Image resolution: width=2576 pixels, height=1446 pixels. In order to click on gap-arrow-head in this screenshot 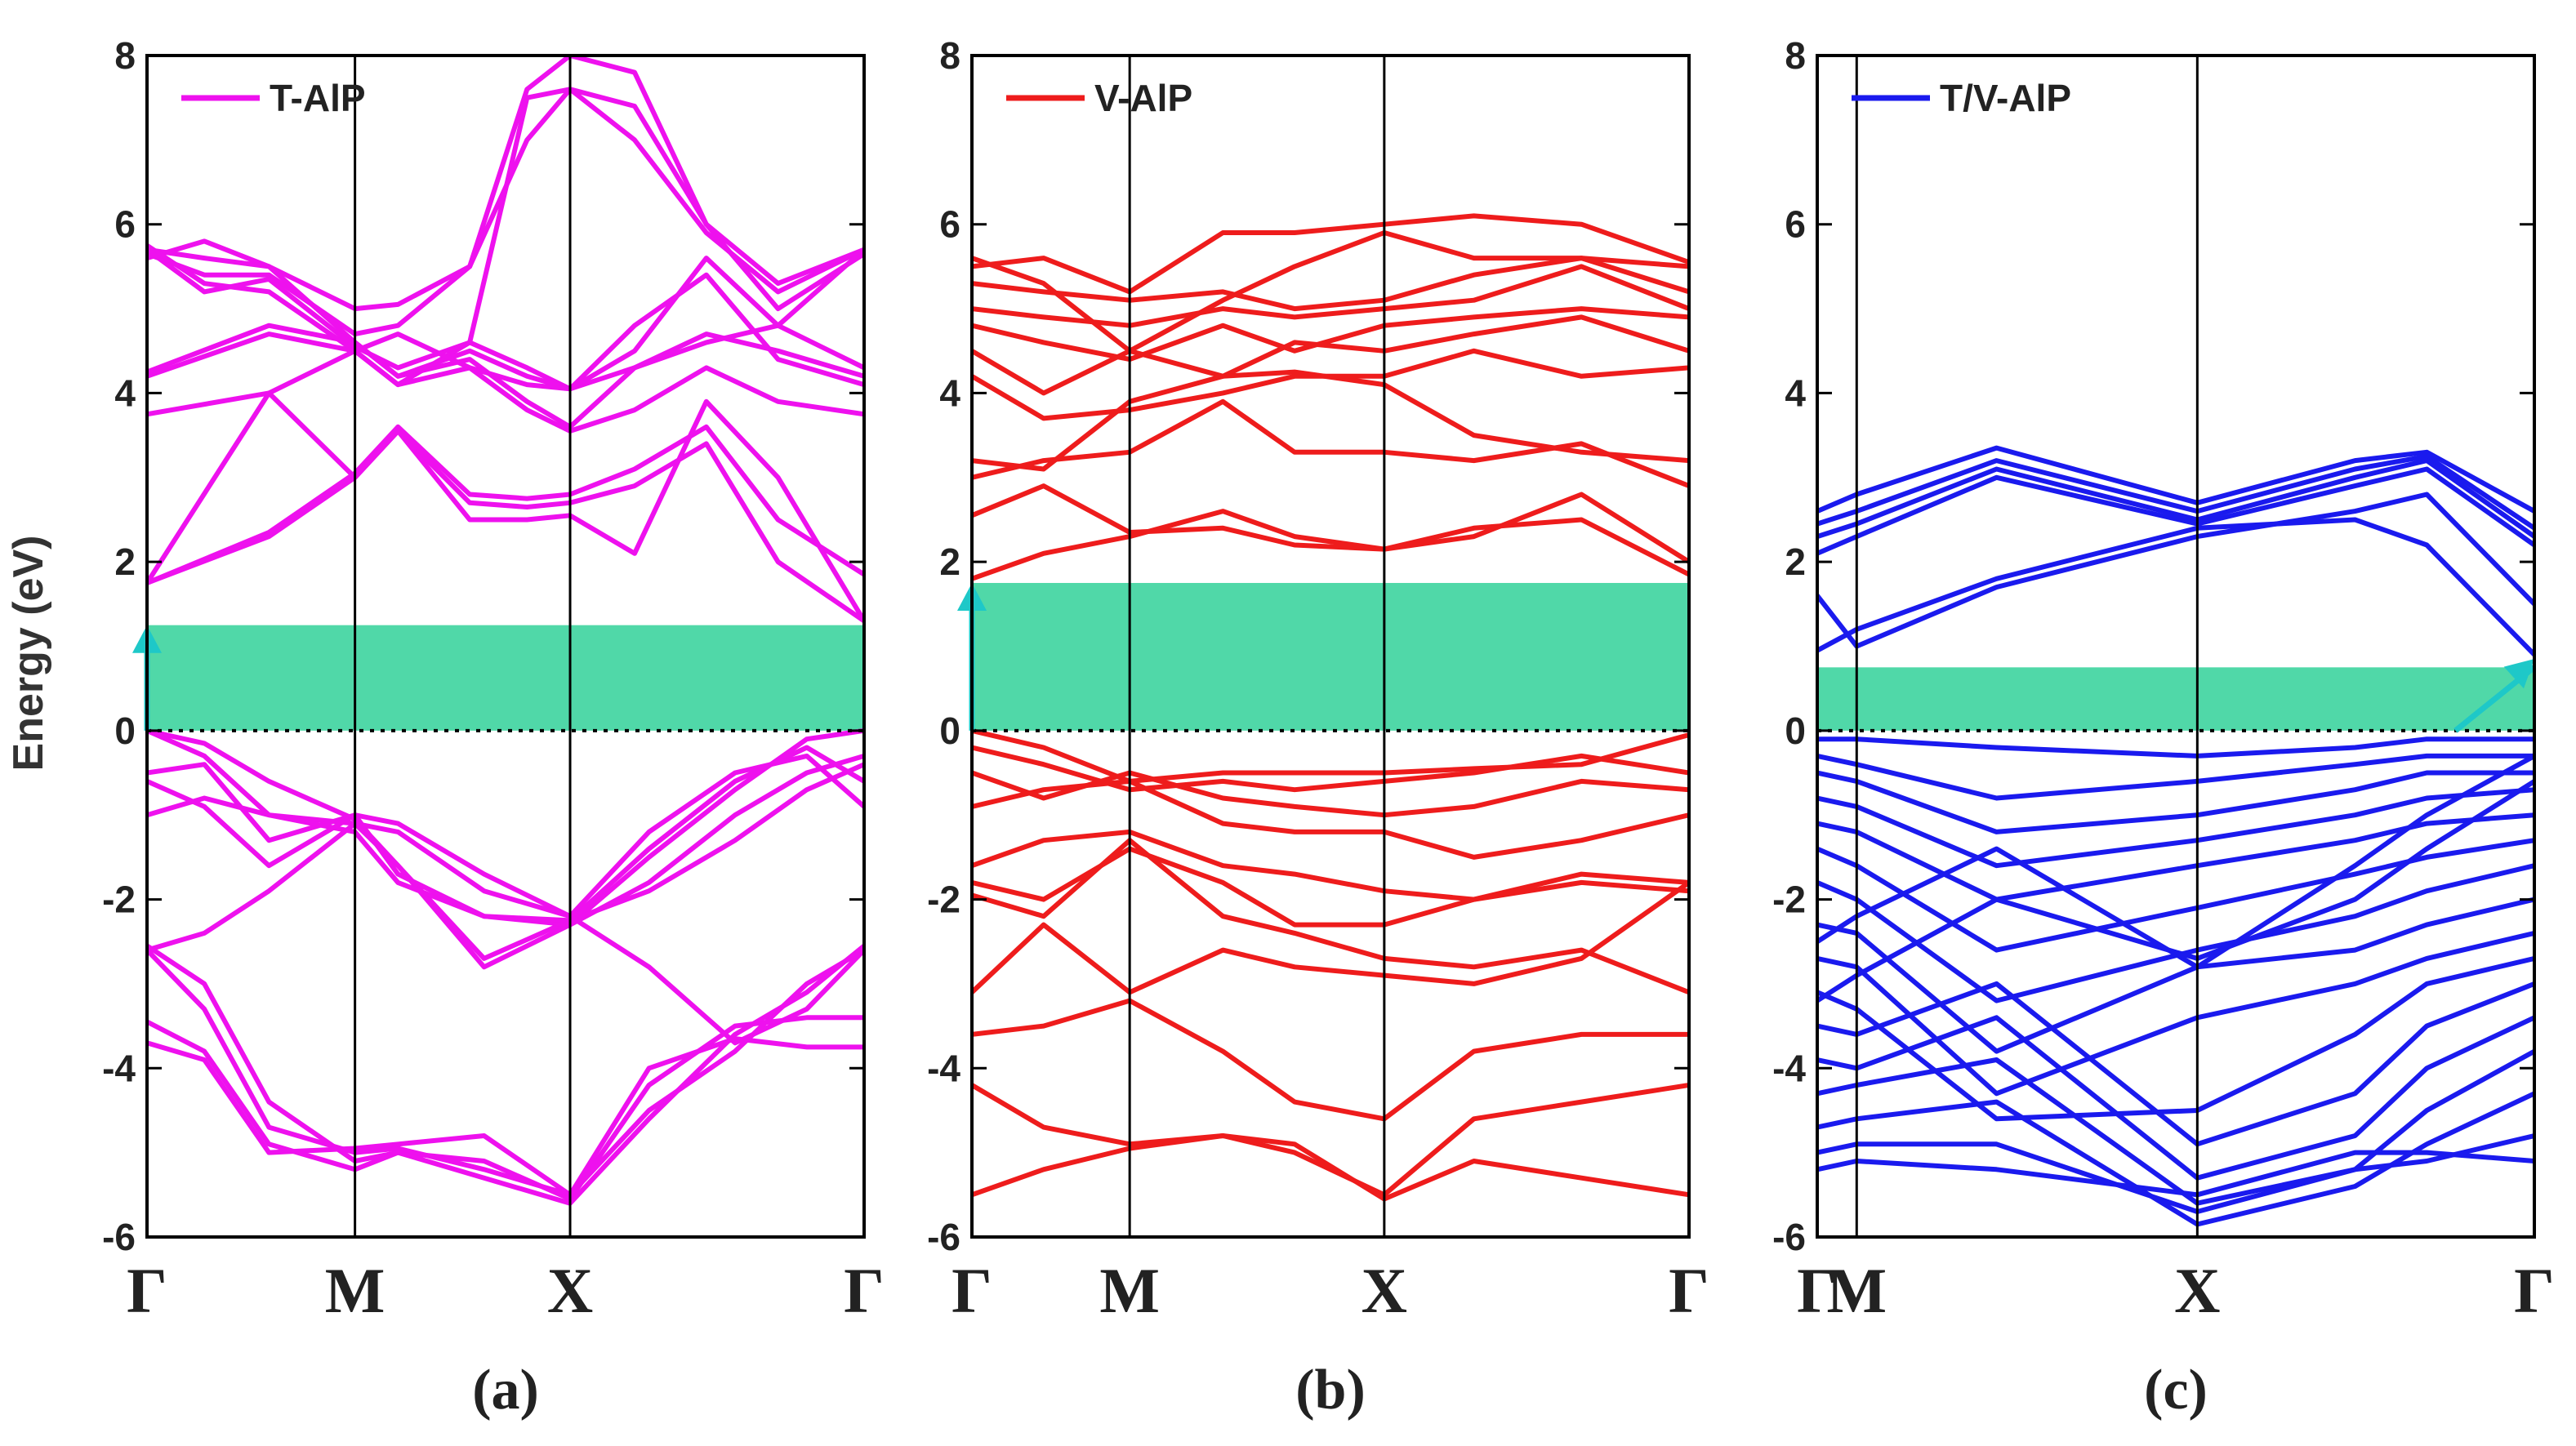, I will do `click(2518, 674)`.